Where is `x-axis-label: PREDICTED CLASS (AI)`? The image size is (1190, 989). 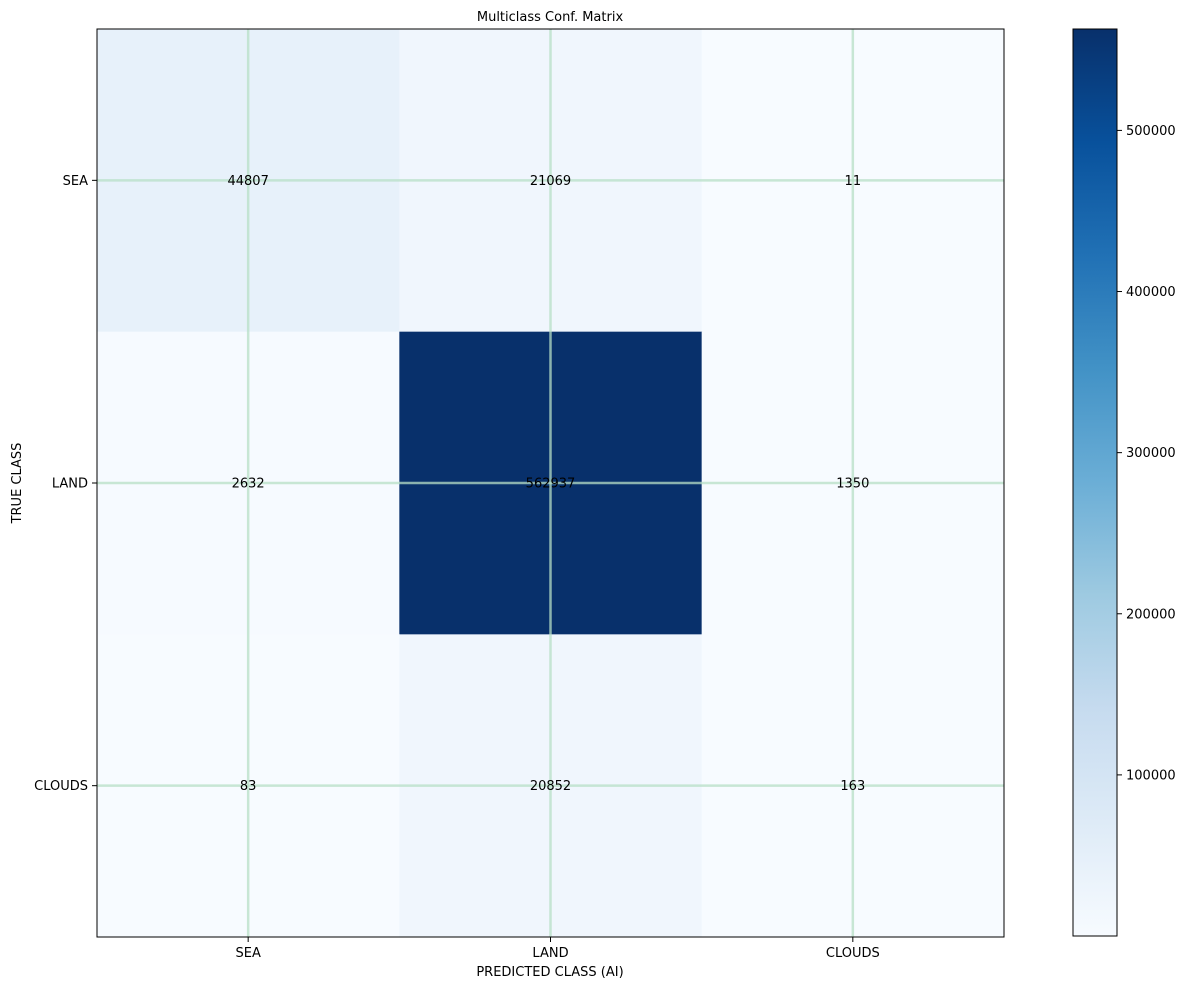
x-axis-label: PREDICTED CLASS (AI) is located at coordinates (549, 972).